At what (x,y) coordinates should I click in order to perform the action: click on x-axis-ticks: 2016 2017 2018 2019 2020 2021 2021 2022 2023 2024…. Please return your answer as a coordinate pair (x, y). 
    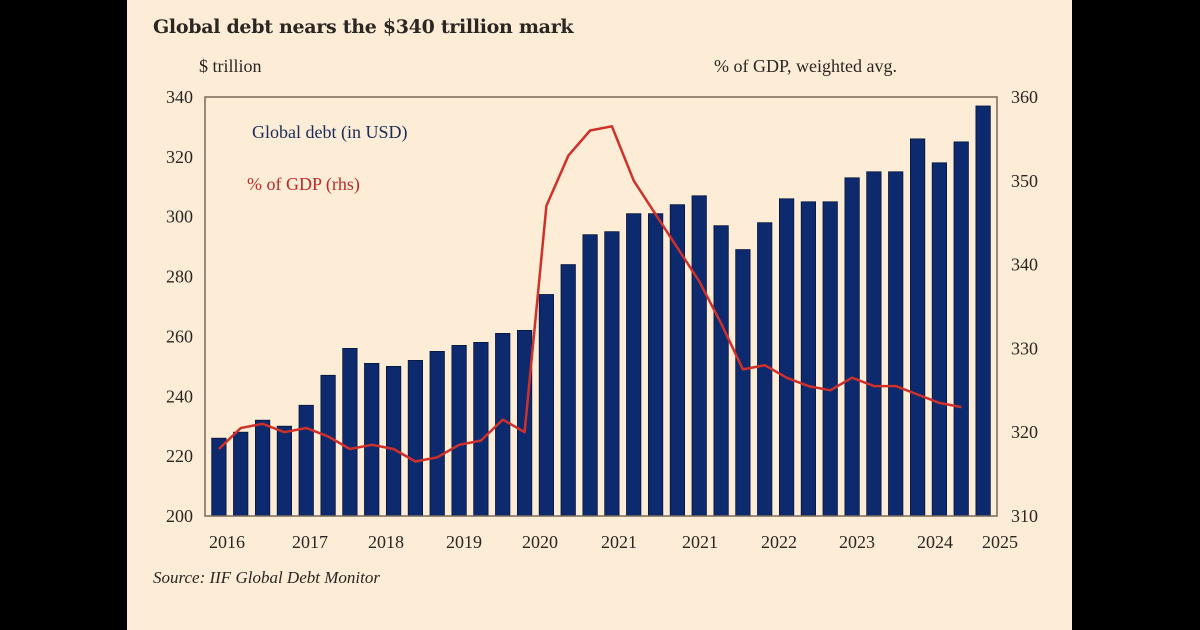
    Looking at the image, I should click on (613, 542).